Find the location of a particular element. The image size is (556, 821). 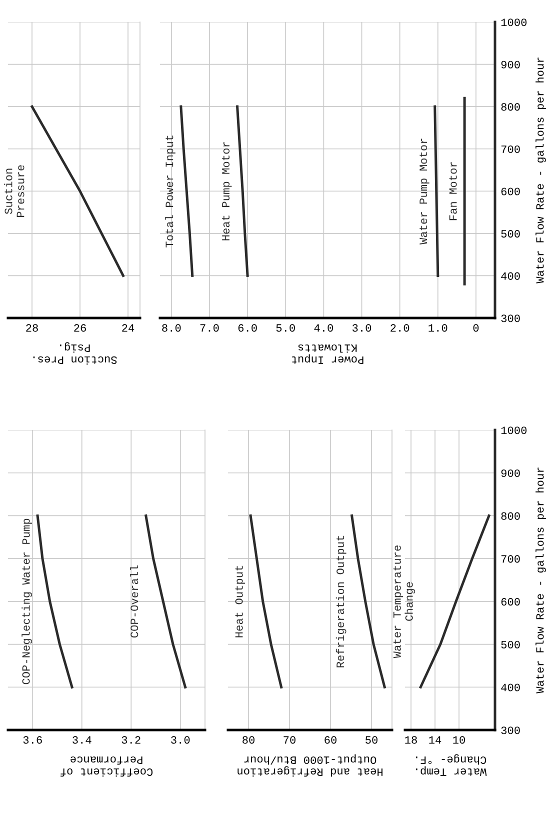

x-axis-title: Suction Pres. Psig. is located at coordinates (75, 353).